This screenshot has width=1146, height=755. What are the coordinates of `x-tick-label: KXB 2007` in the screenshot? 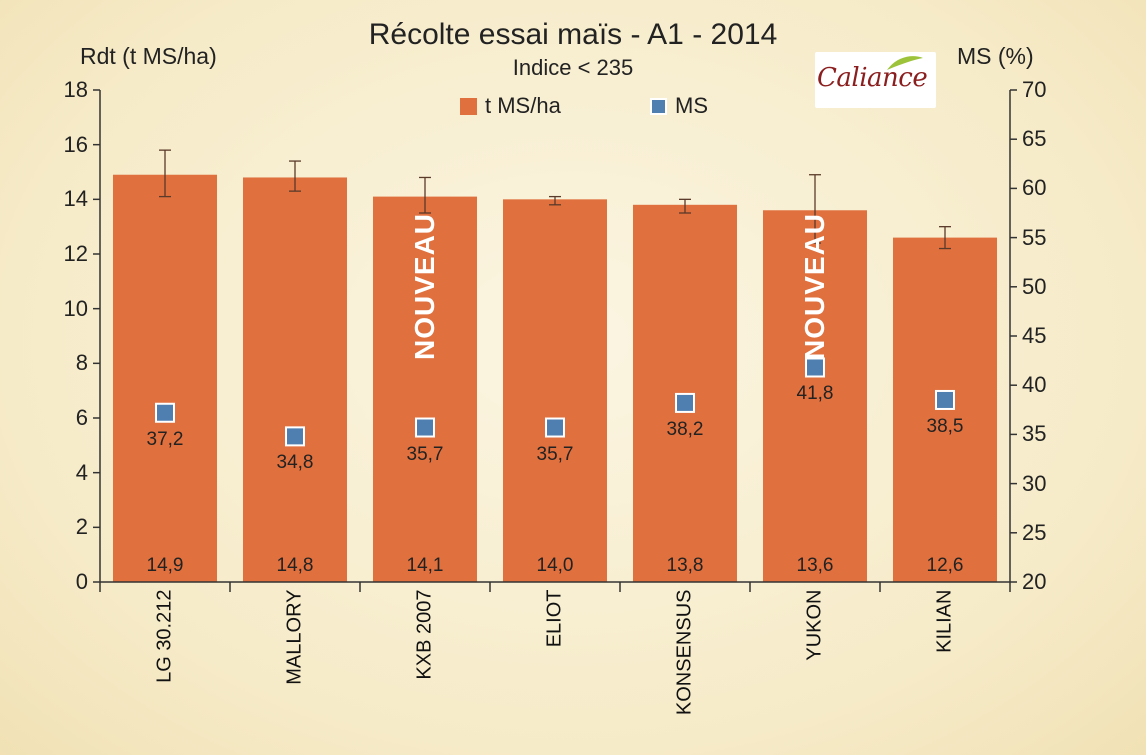 It's located at (424, 634).